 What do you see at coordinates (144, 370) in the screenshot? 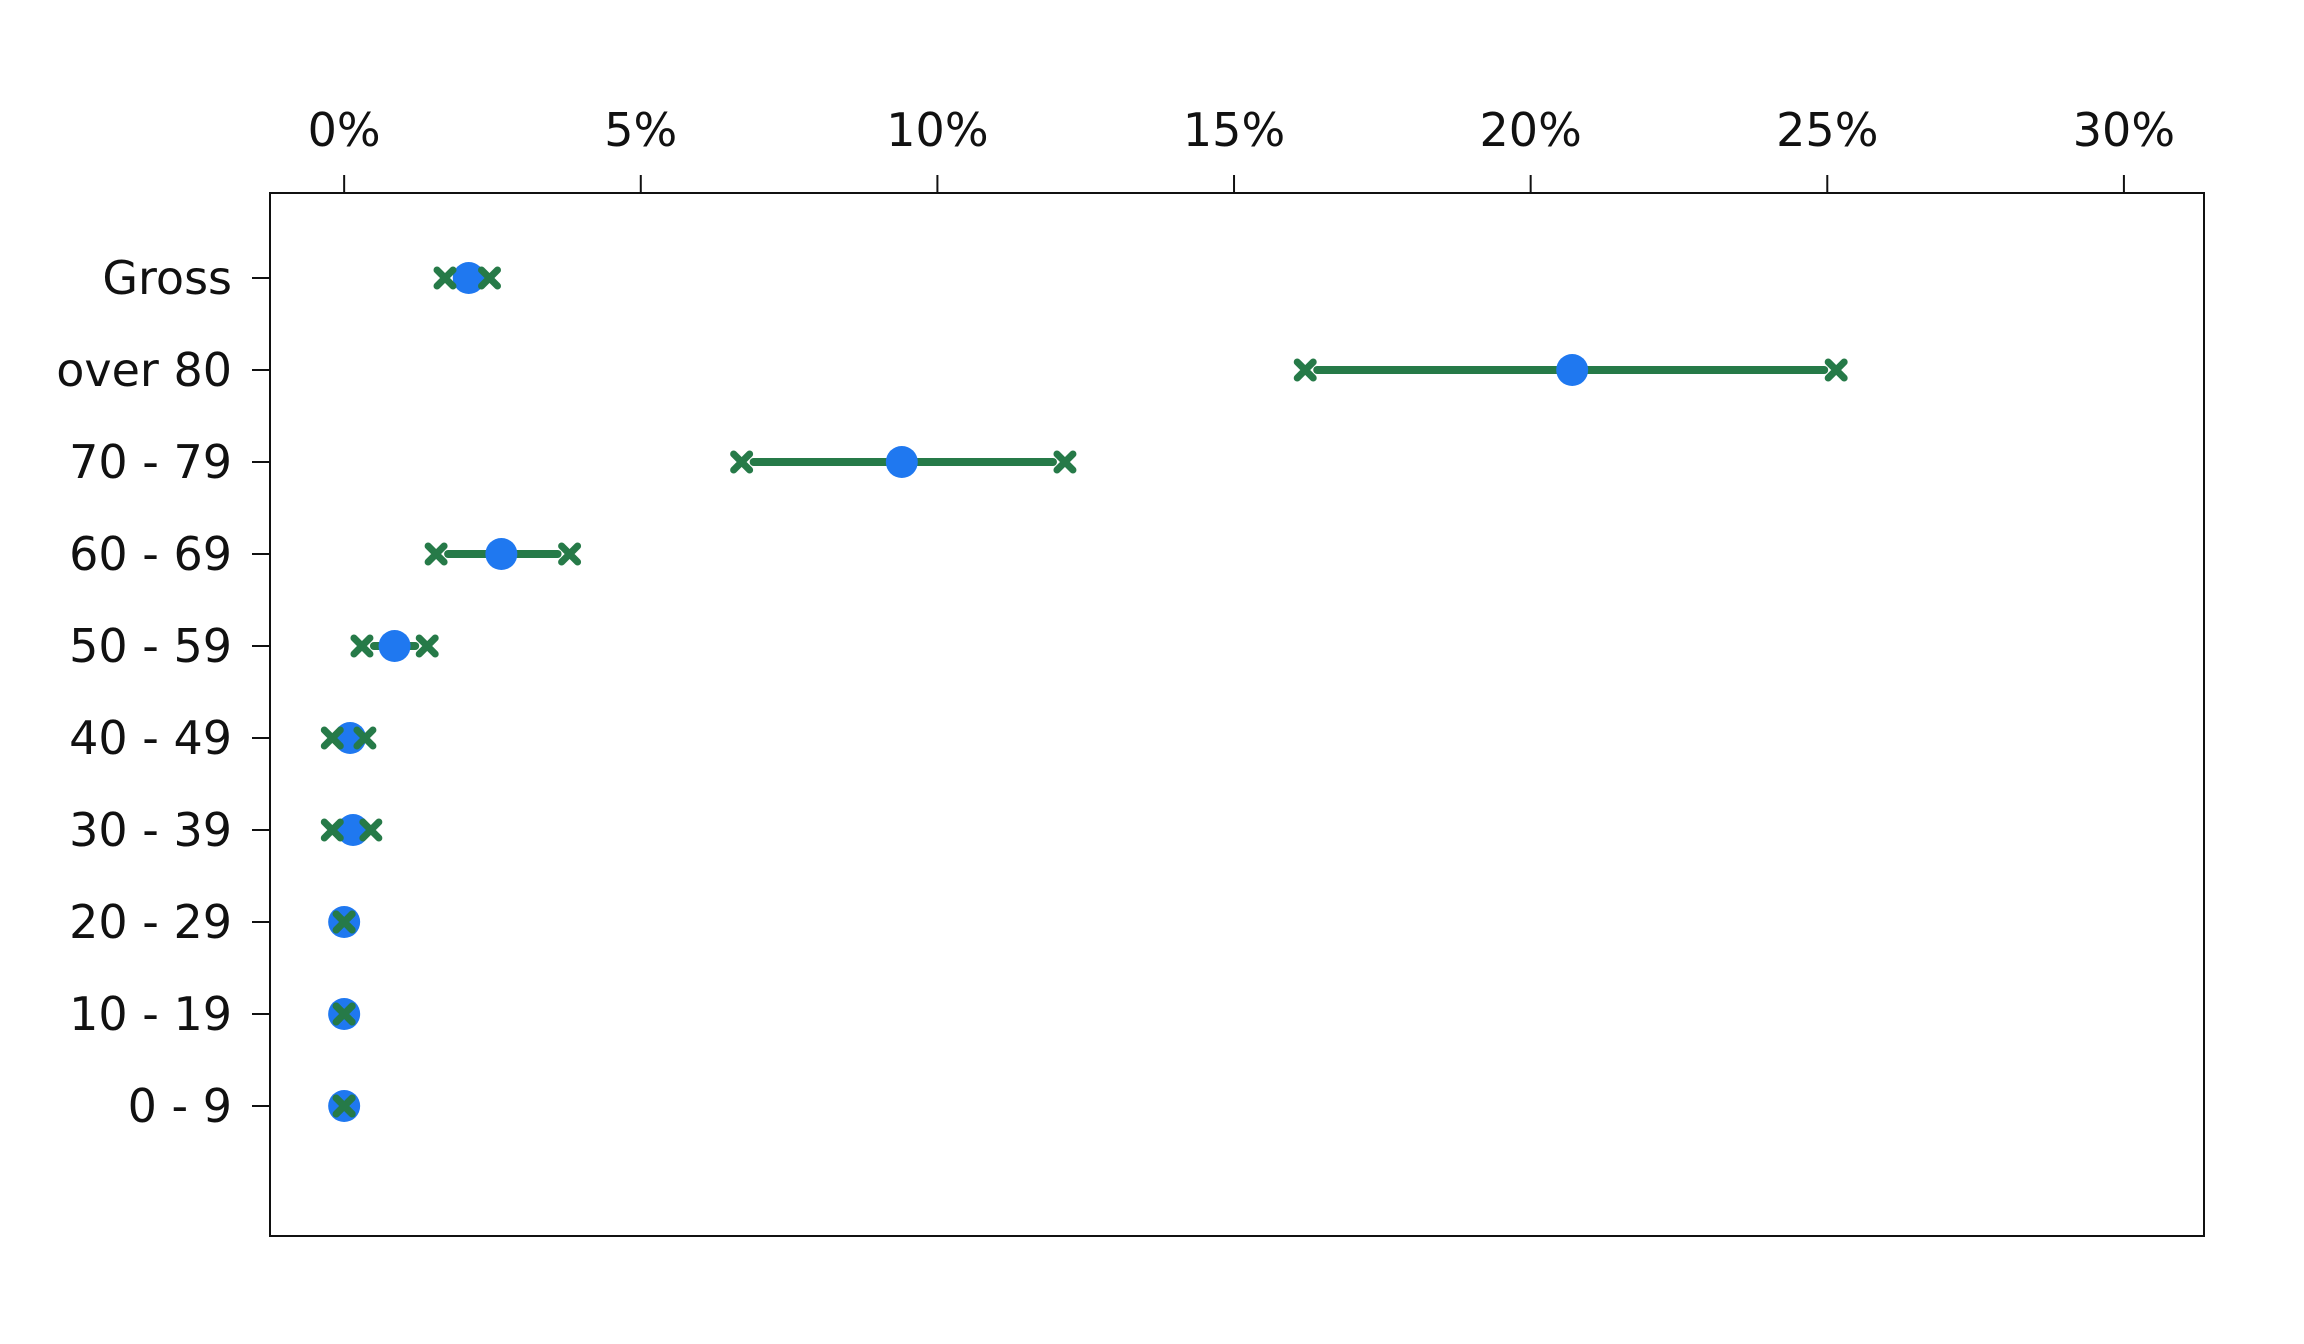
I see `category-label: over 80` at bounding box center [144, 370].